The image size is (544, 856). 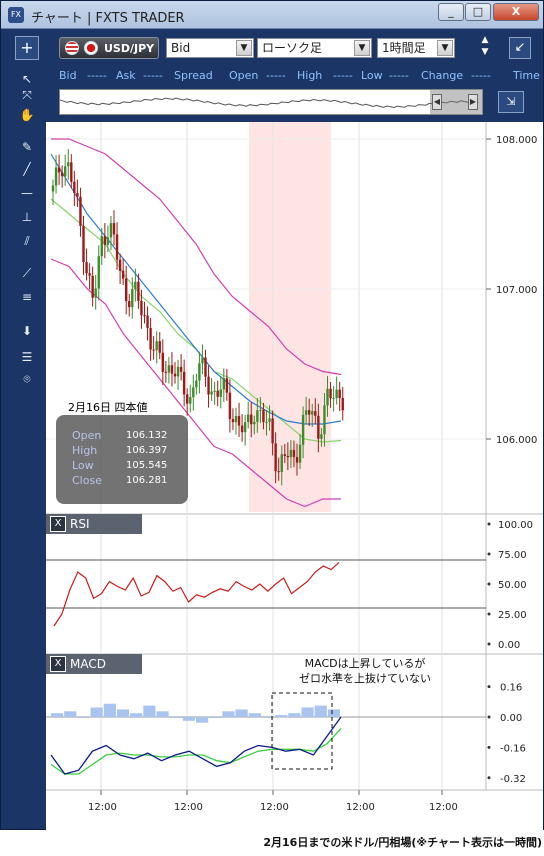 What do you see at coordinates (372, 75) in the screenshot?
I see `quote-field-9: Low` at bounding box center [372, 75].